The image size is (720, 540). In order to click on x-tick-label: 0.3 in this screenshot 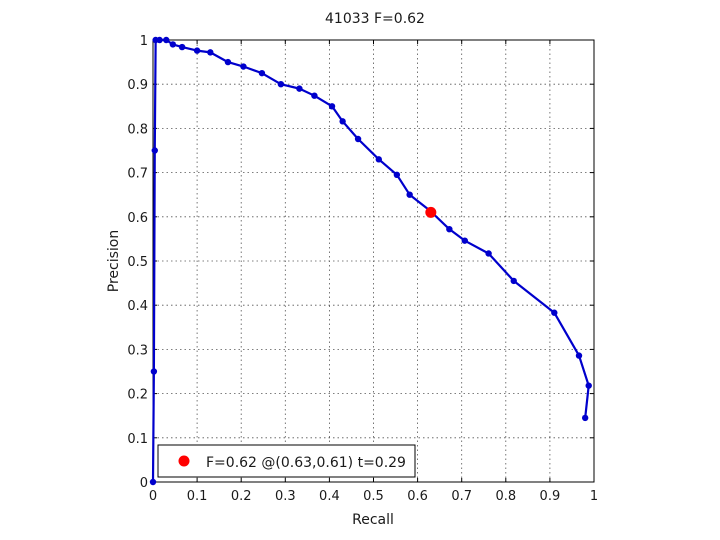, I will do `click(285, 496)`.